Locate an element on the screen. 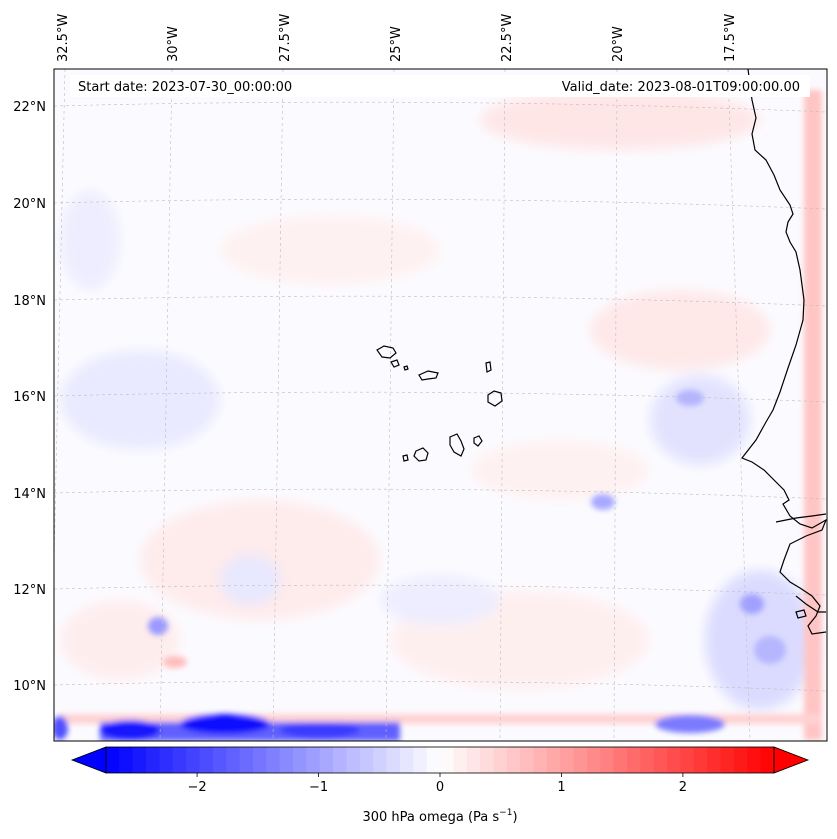 The height and width of the screenshot is (839, 837). colorbar-ticks: −2 −1 0 1 2 is located at coordinates (437, 784).